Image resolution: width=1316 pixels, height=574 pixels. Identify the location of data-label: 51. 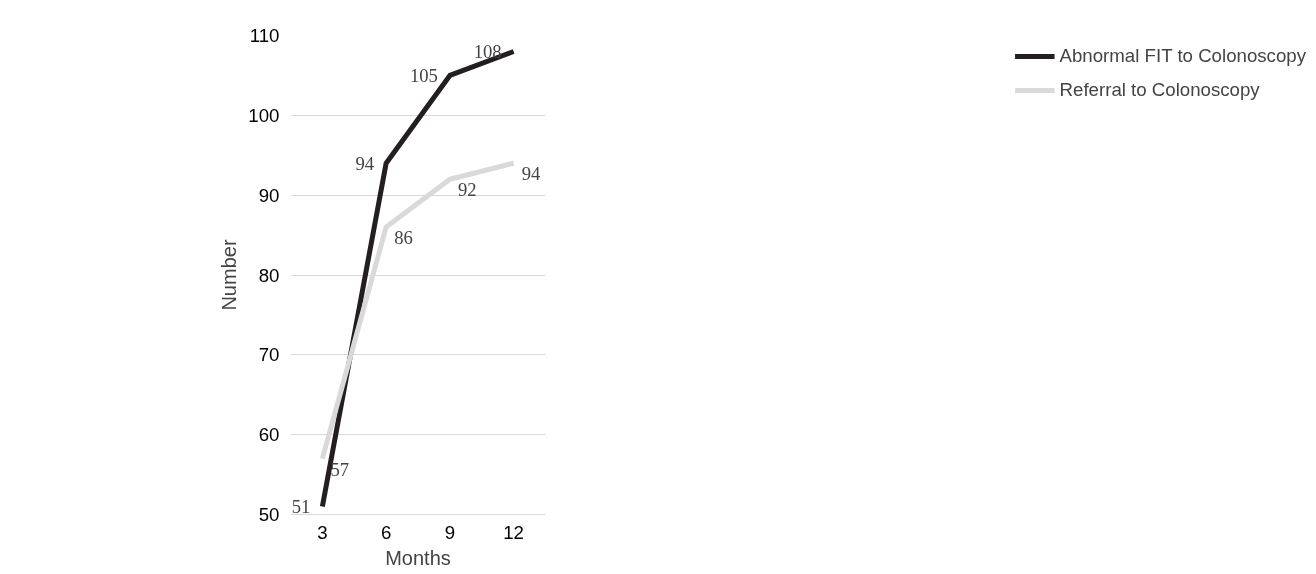
(301, 507).